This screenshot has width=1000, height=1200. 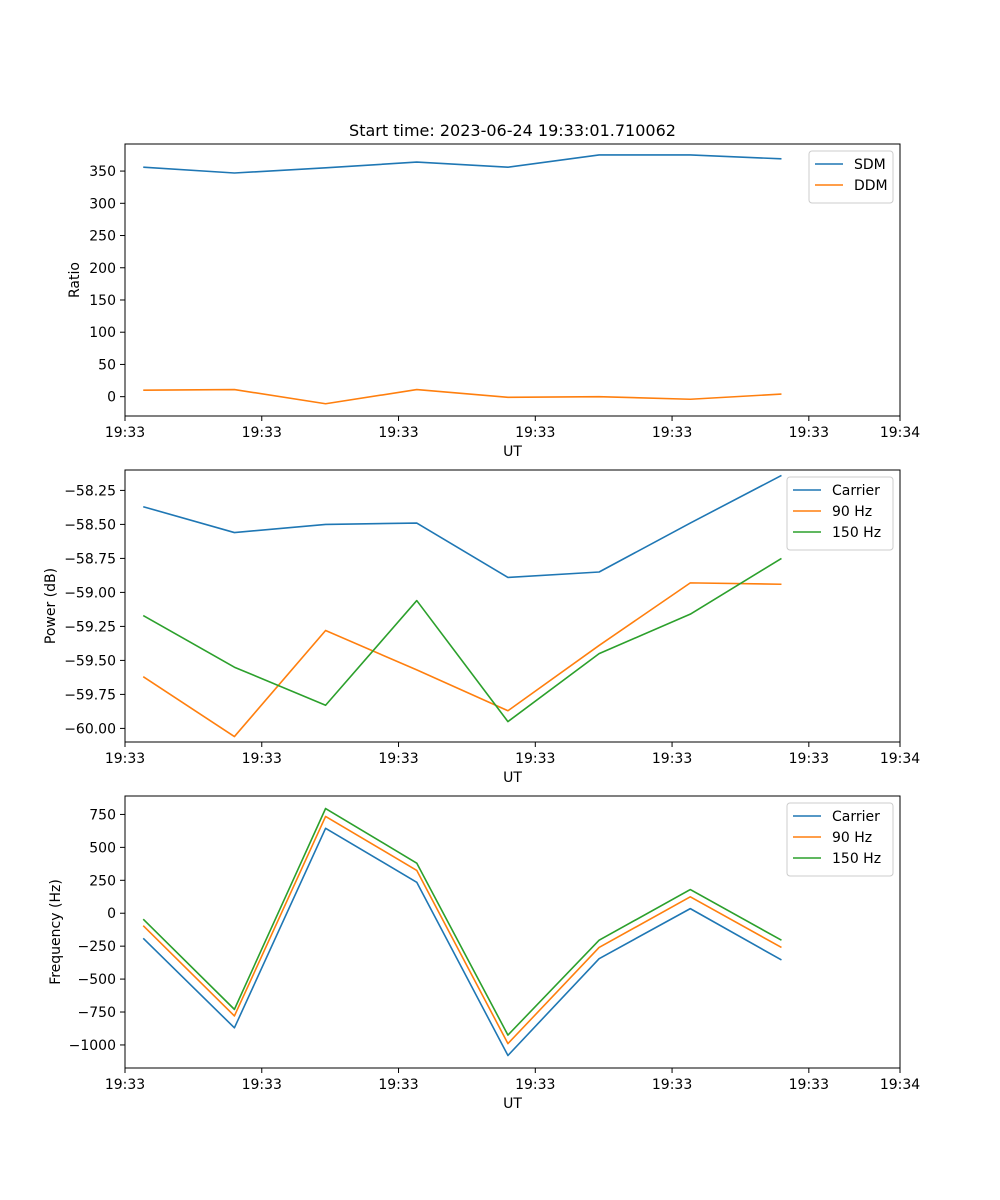 What do you see at coordinates (900, 759) in the screenshot?
I see `power-x-tick-label: 19:34` at bounding box center [900, 759].